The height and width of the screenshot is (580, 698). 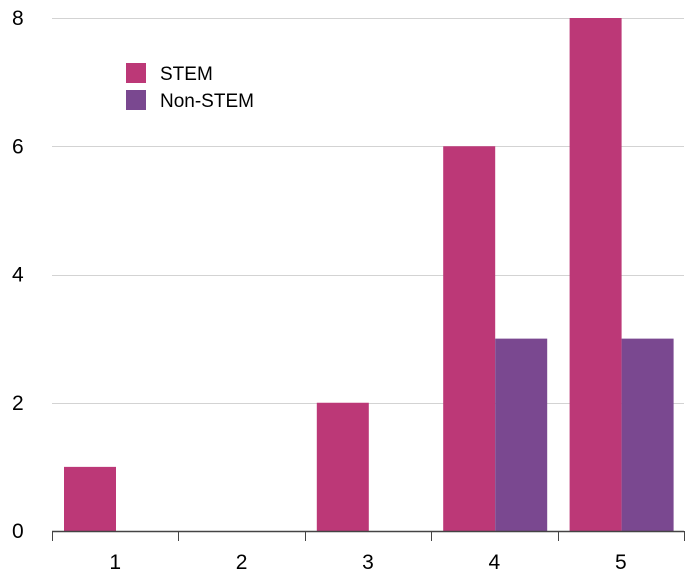 I want to click on axes, so click(x=368, y=535).